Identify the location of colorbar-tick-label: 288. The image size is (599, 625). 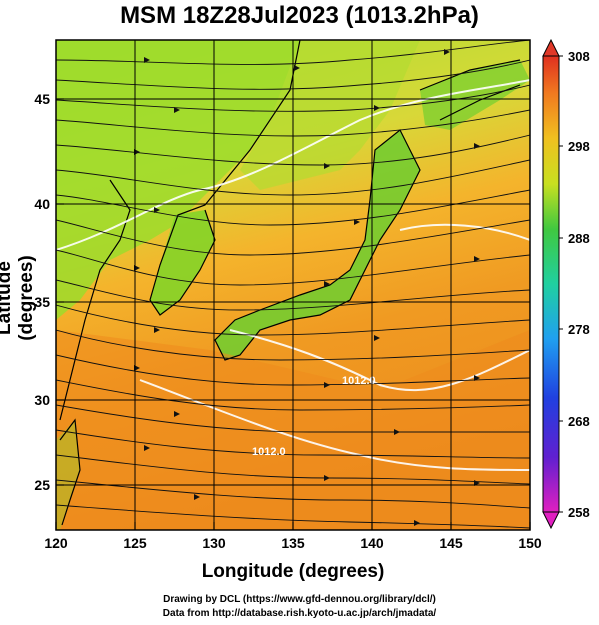
(579, 238).